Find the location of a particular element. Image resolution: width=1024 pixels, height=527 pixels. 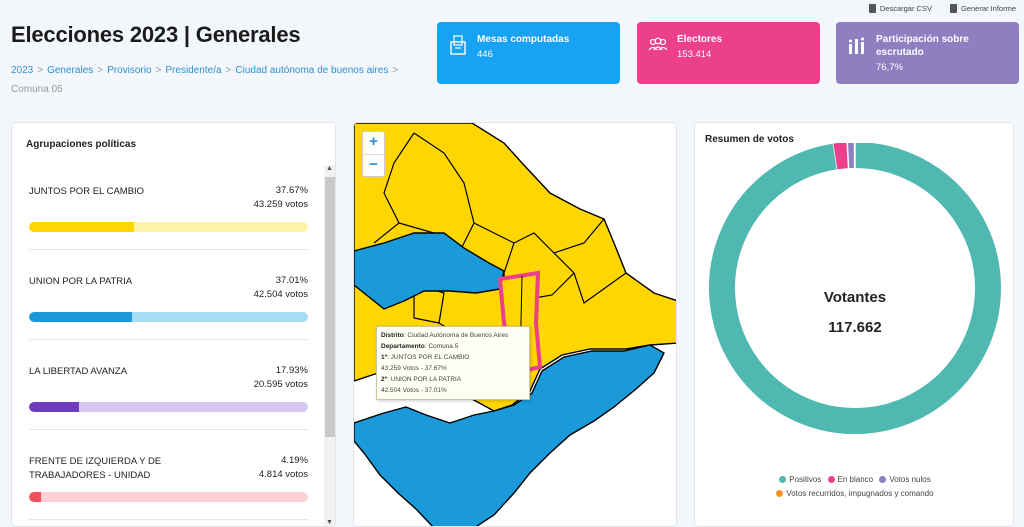

breadcrumb-item-year: 2023 is located at coordinates (22, 70).